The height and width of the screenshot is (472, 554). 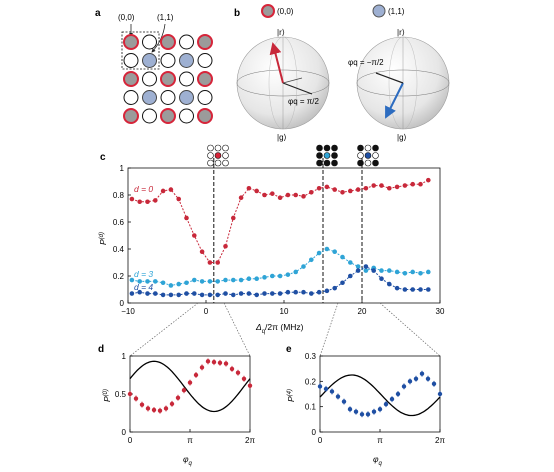 What do you see at coordinates (380, 395) in the screenshot?
I see `fit-curve` at bounding box center [380, 395].